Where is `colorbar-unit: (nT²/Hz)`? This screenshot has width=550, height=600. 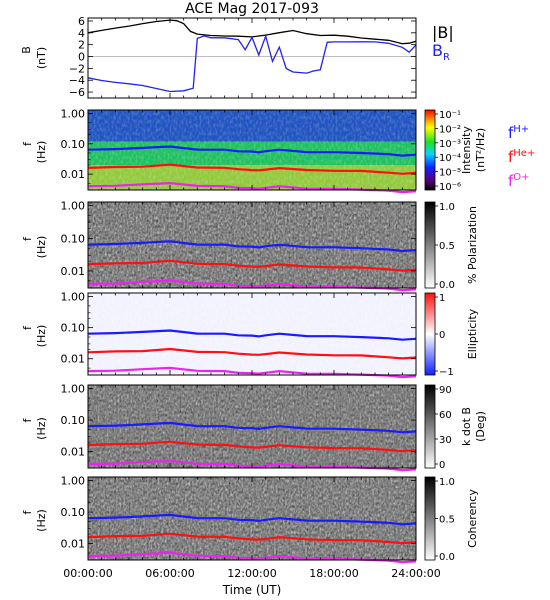 colorbar-unit: (nT²/Hz) is located at coordinates (480, 150).